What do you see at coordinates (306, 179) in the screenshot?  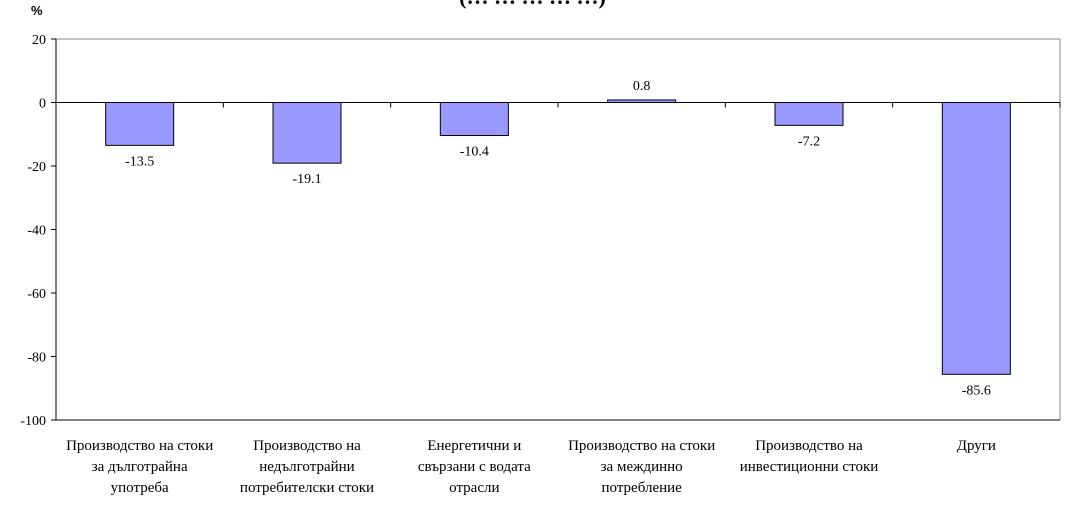 I see `data-label: -19.1` at bounding box center [306, 179].